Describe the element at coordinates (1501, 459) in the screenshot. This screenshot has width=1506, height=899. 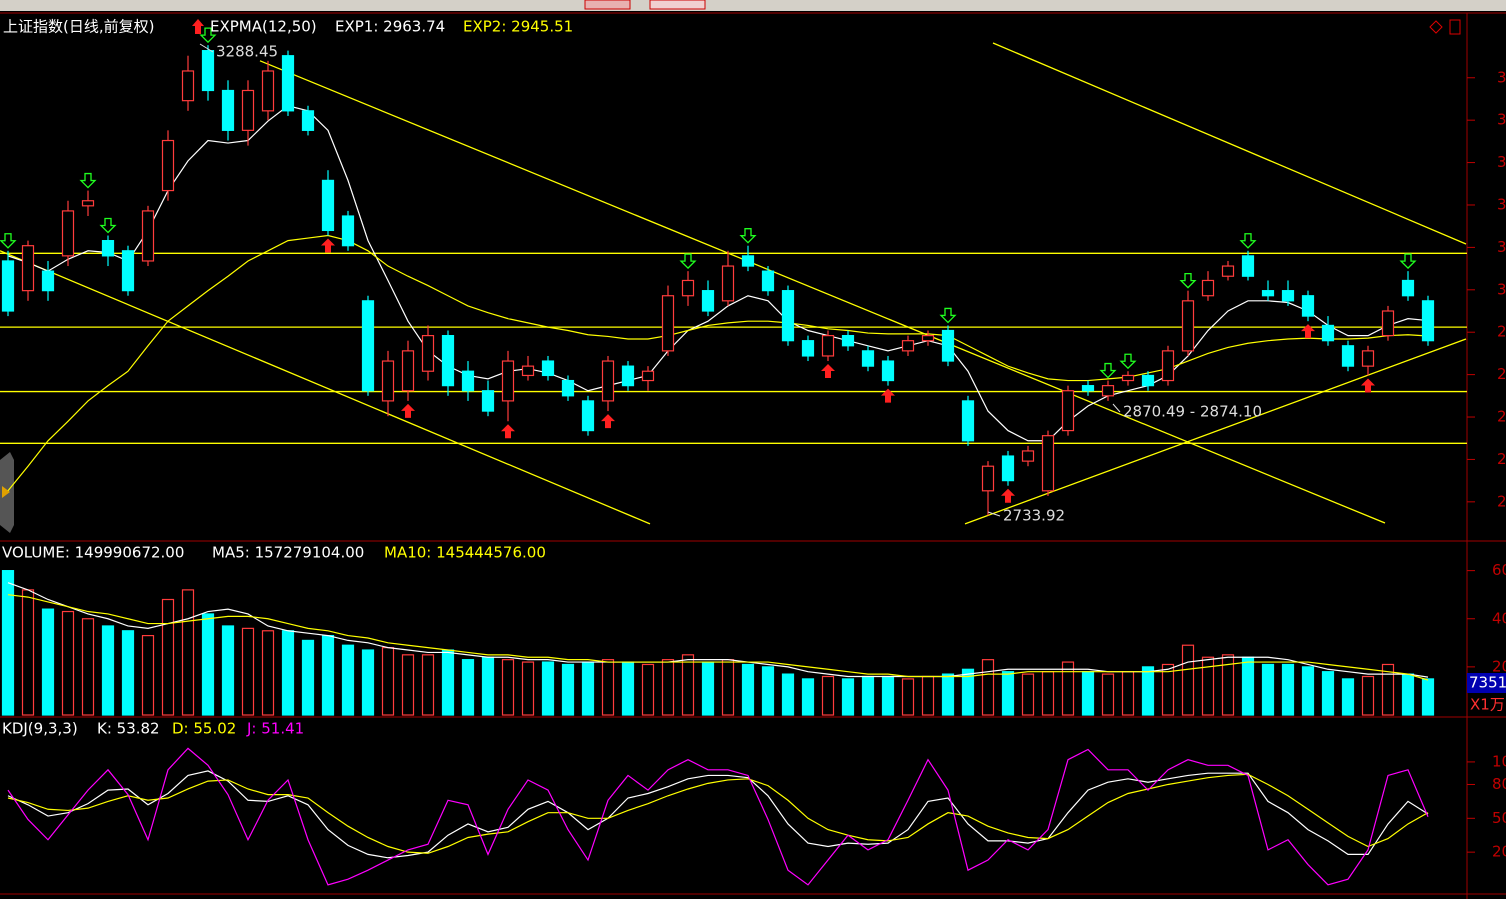
I see `y-tick-label: 2800` at that location.